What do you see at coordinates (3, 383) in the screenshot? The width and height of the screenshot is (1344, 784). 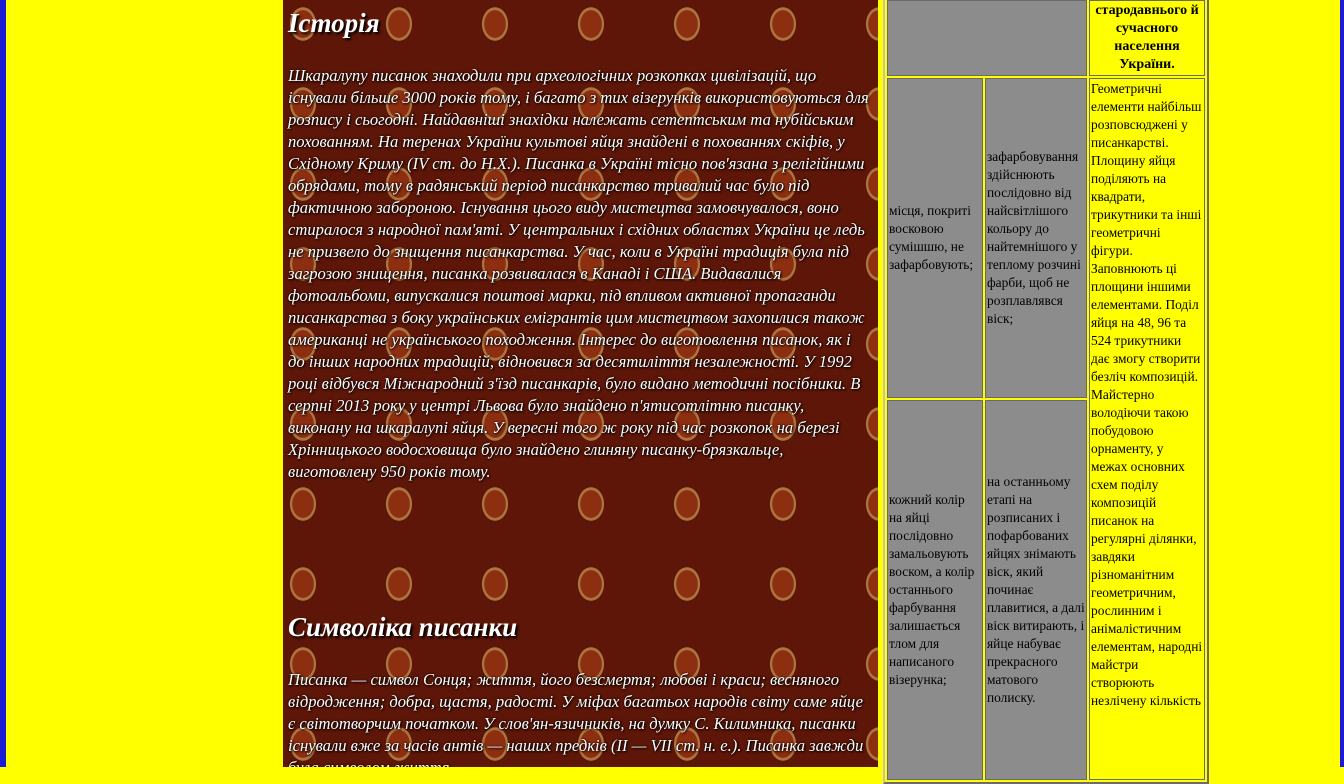 I see `left-frame-edge` at bounding box center [3, 383].